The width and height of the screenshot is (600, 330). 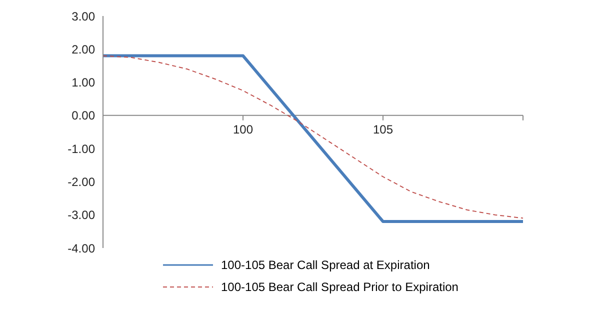 What do you see at coordinates (82, 215) in the screenshot?
I see `y-tick-label: -3.00` at bounding box center [82, 215].